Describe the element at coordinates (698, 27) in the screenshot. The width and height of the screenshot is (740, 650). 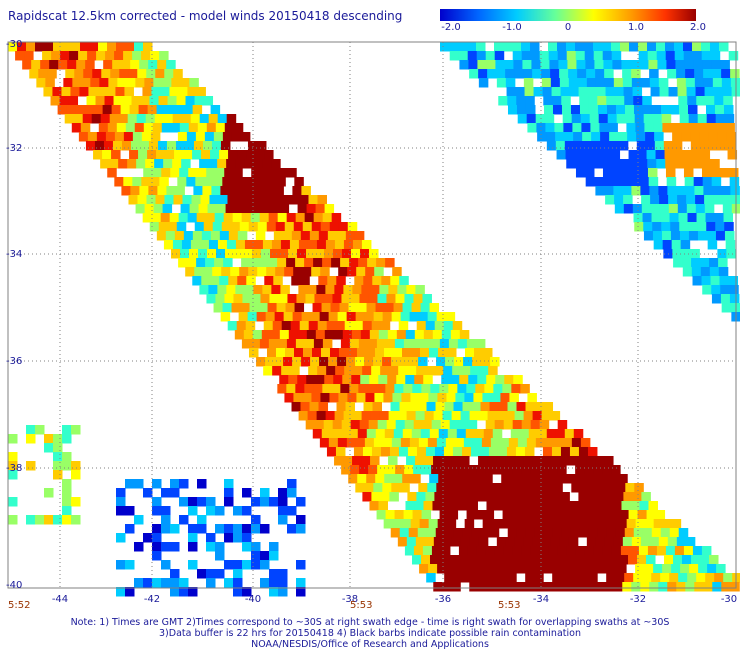
I see `colorbar-tick-label: 2.0` at that location.